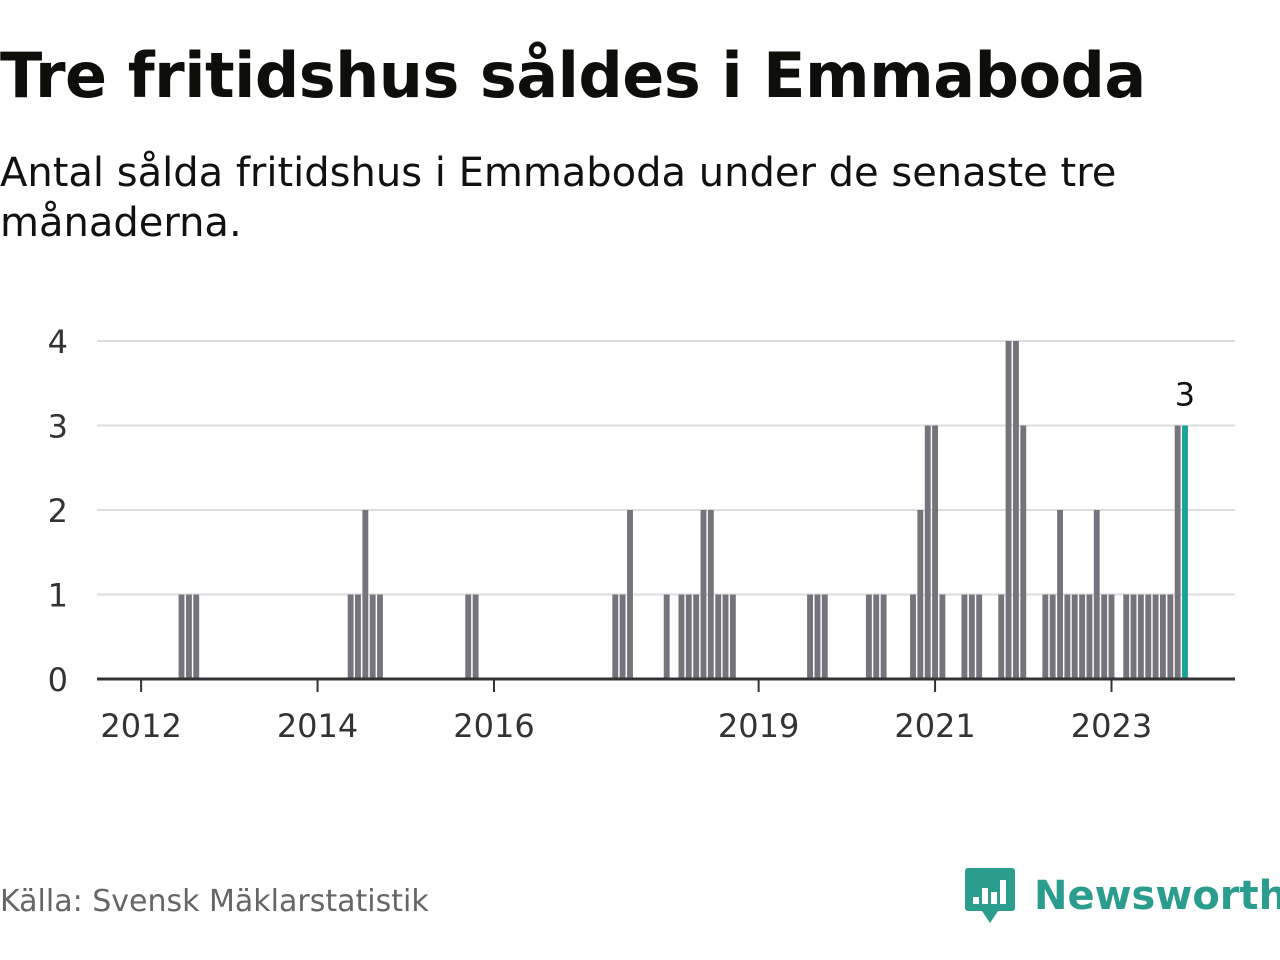 Image resolution: width=1280 pixels, height=960 pixels. What do you see at coordinates (317, 726) in the screenshot?
I see `x-tick-label: 2014` at bounding box center [317, 726].